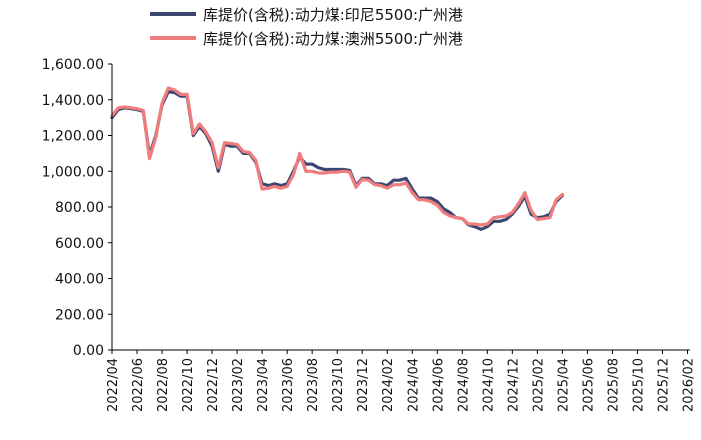 Image resolution: width=701 pixels, height=440 pixels. Describe the element at coordinates (113, 385) in the screenshot. I see `x-tick-label: 2022/04` at that location.